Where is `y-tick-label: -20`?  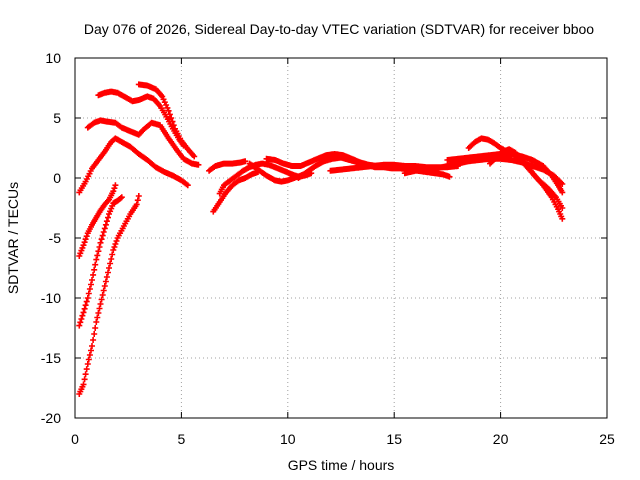
y-tick-label: -20 is located at coordinates (51, 418).